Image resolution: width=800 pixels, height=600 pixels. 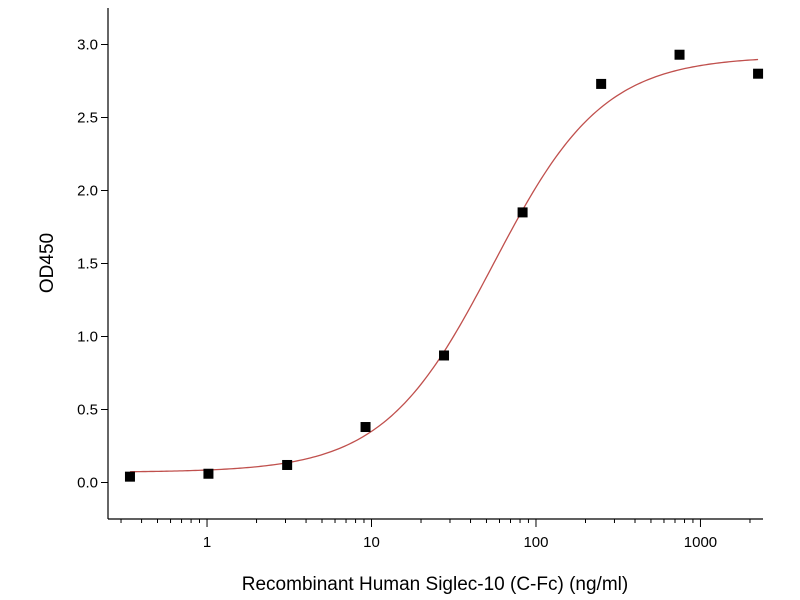 I want to click on y-tick-label: 1.5, so click(x=87, y=264).